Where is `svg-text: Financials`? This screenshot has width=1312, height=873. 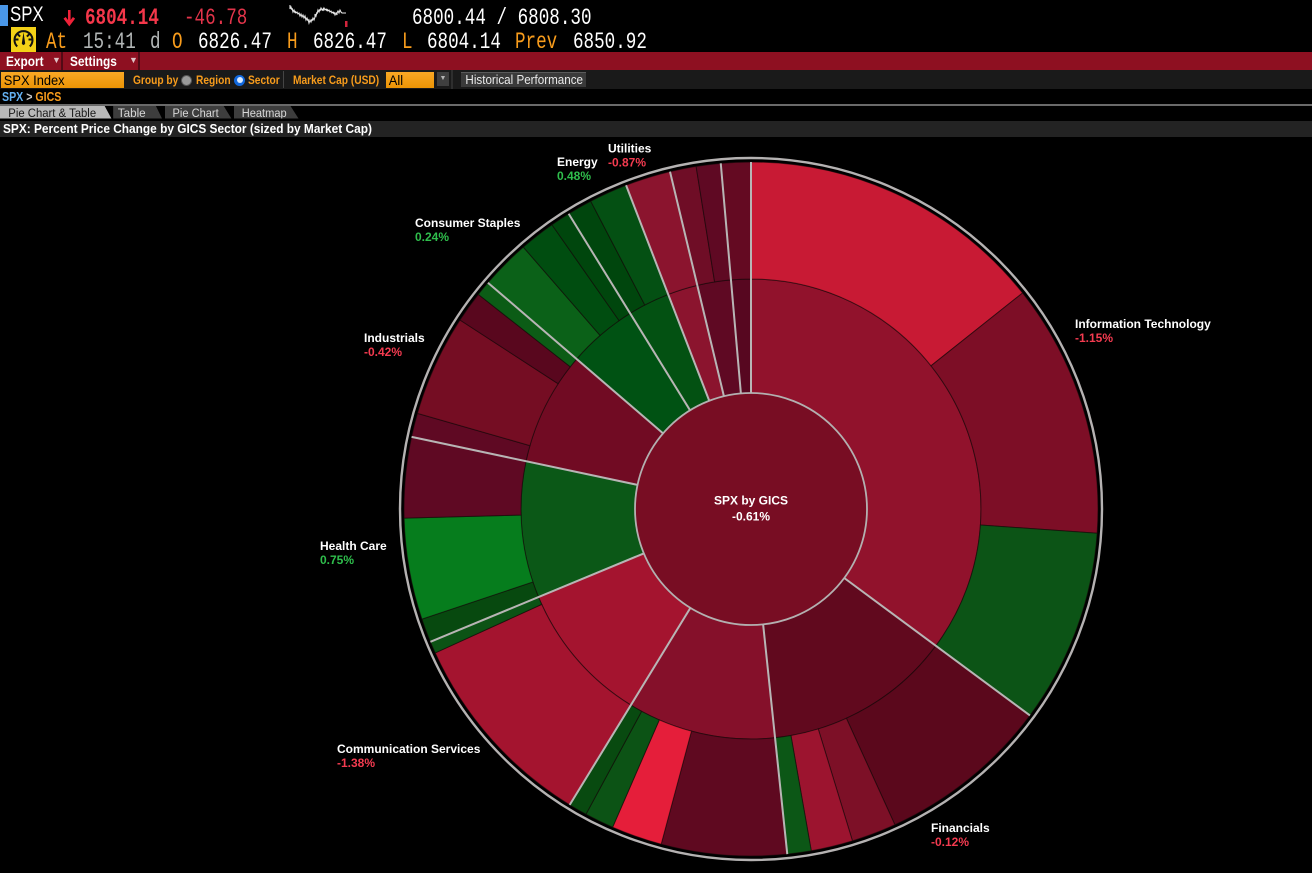
svg-text: Financials is located at coordinates (960, 828).